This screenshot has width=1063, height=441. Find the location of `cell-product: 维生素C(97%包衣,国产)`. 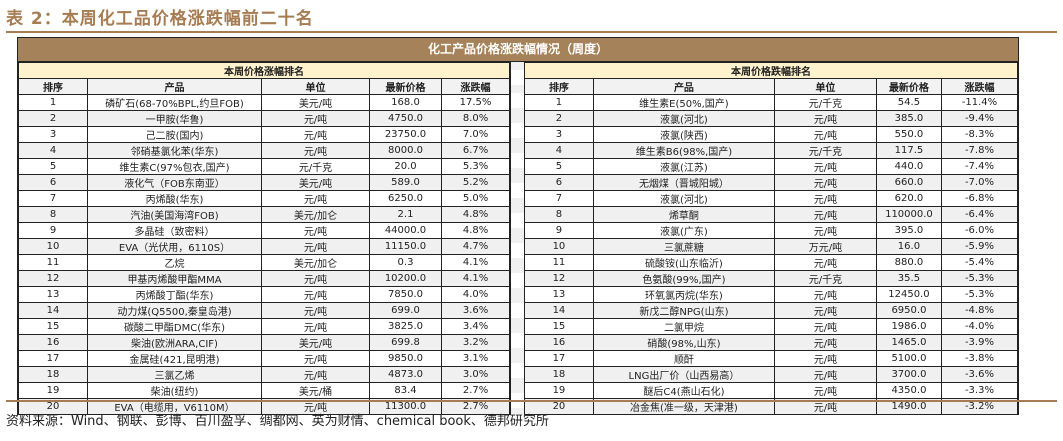

cell-product: 维生素C(97%包衣,国产) is located at coordinates (174, 166).